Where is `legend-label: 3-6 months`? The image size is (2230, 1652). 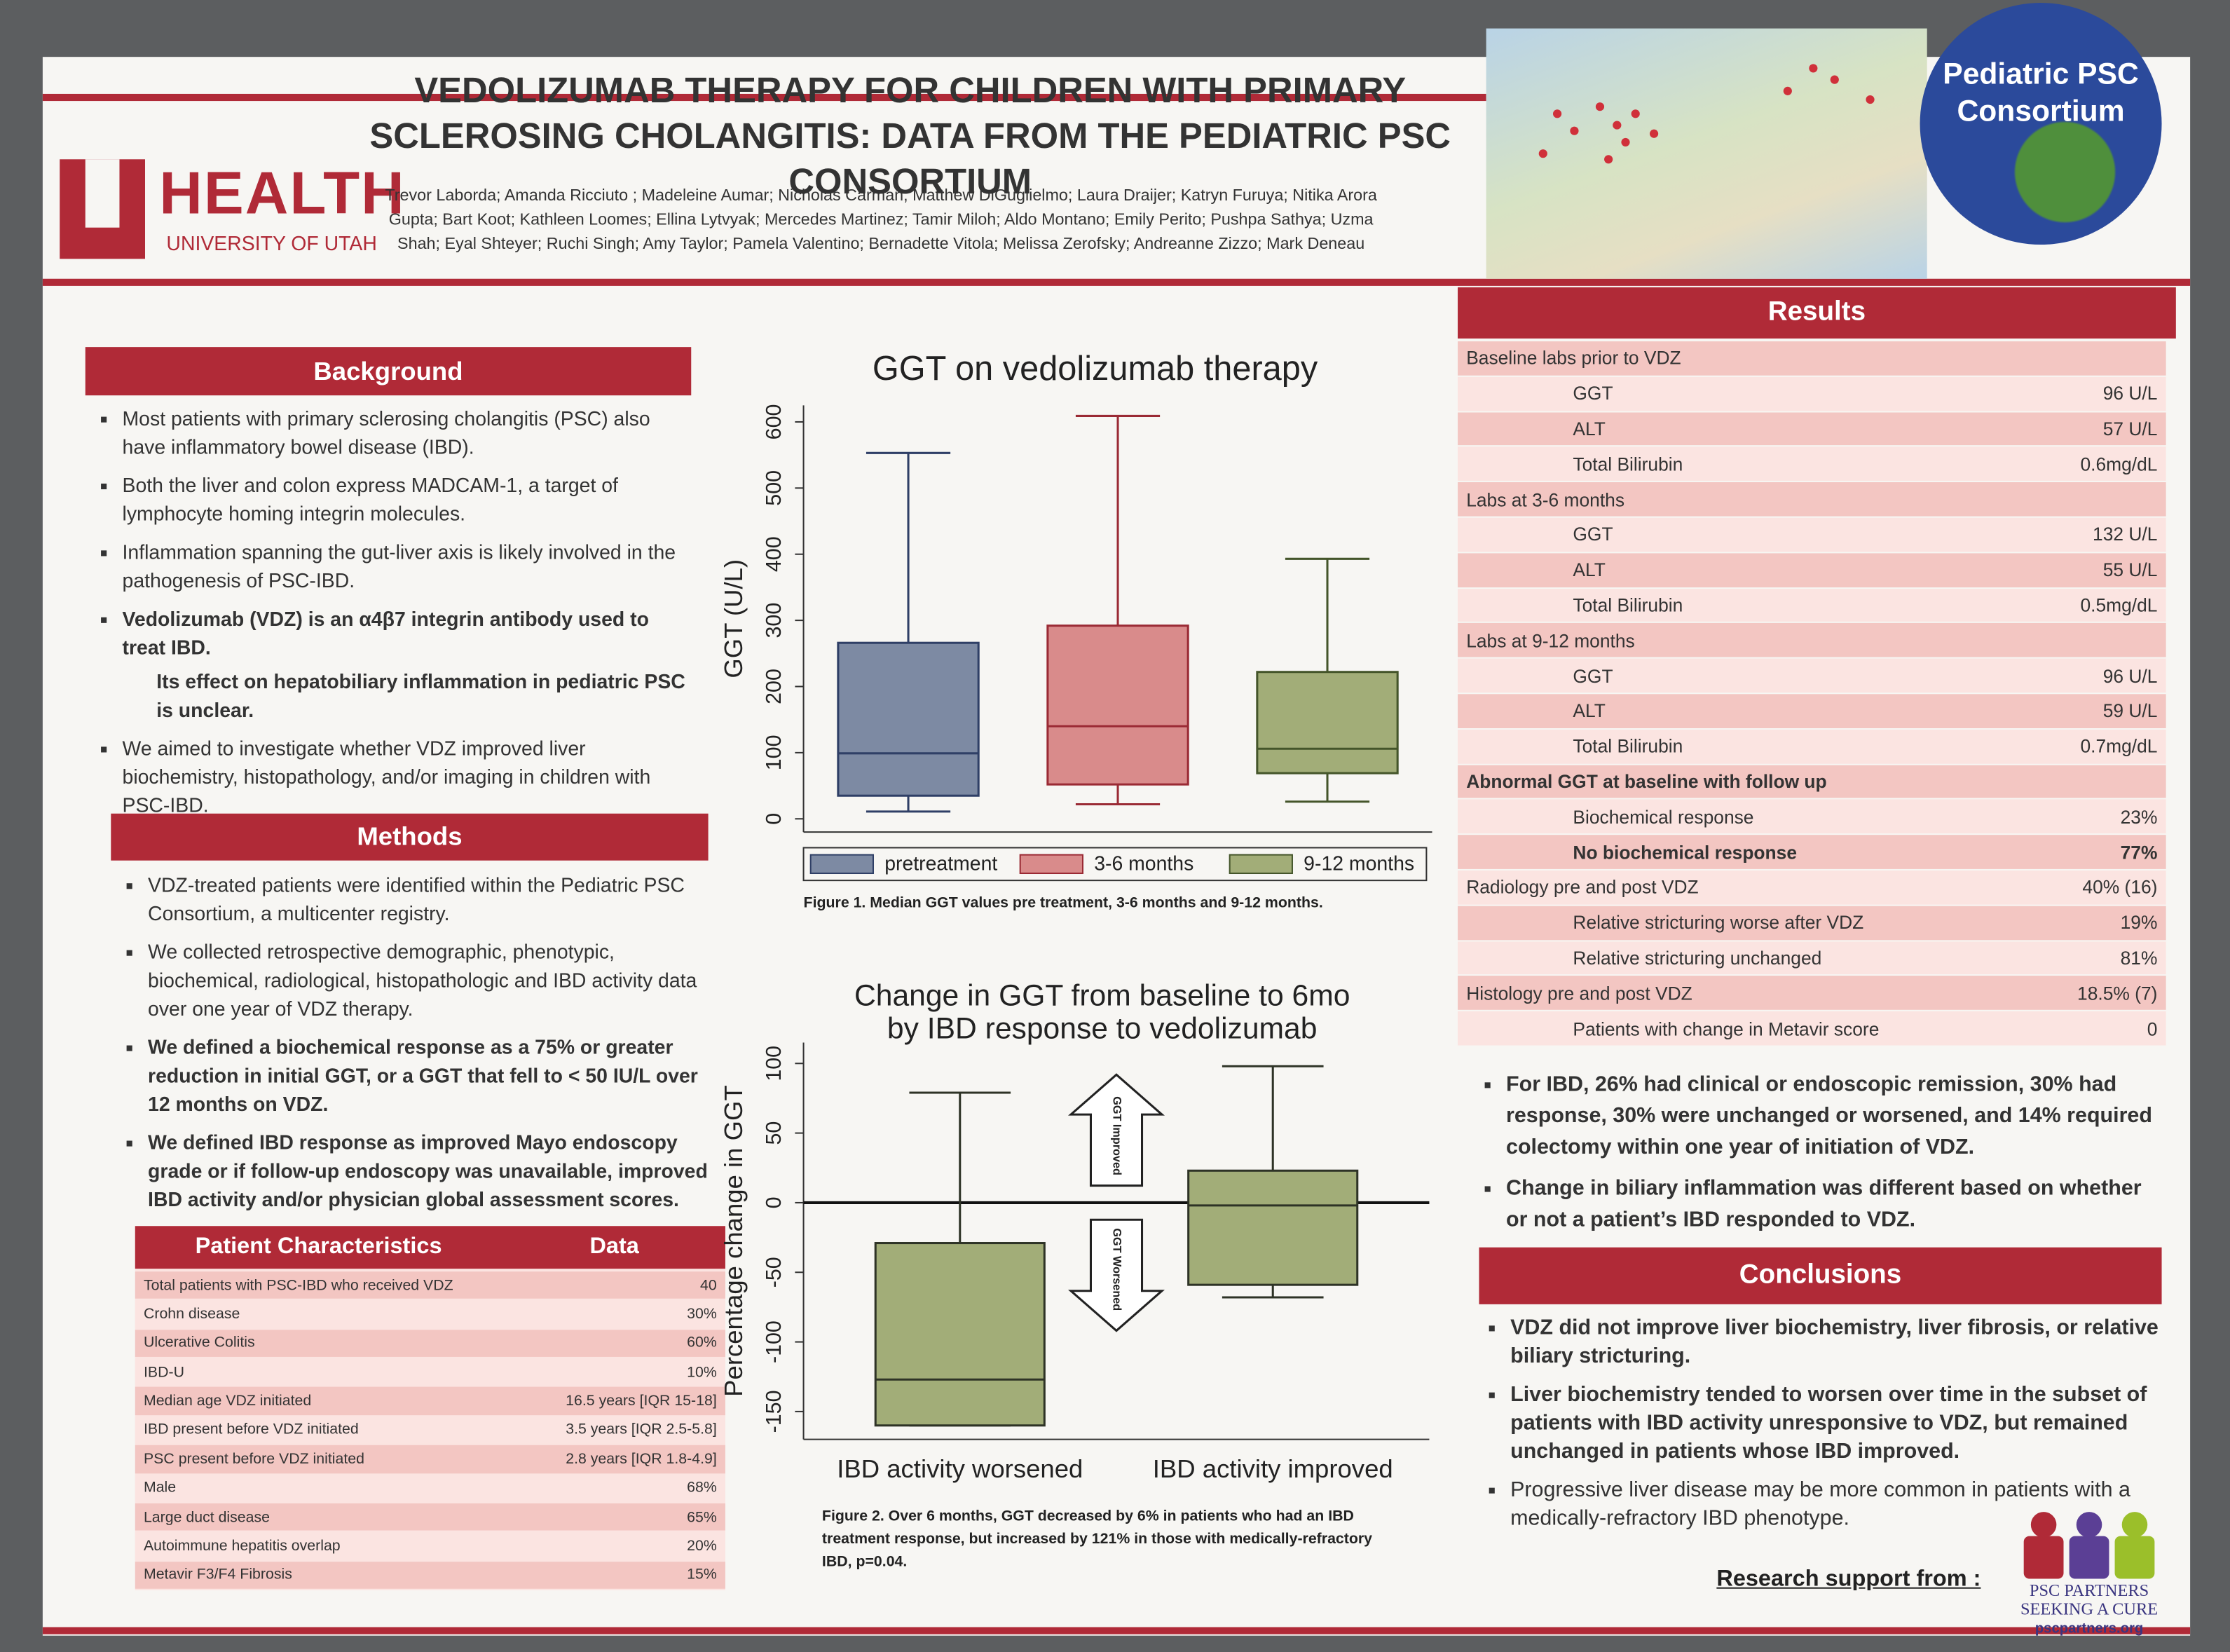
legend-label: 3-6 months is located at coordinates (1143, 864).